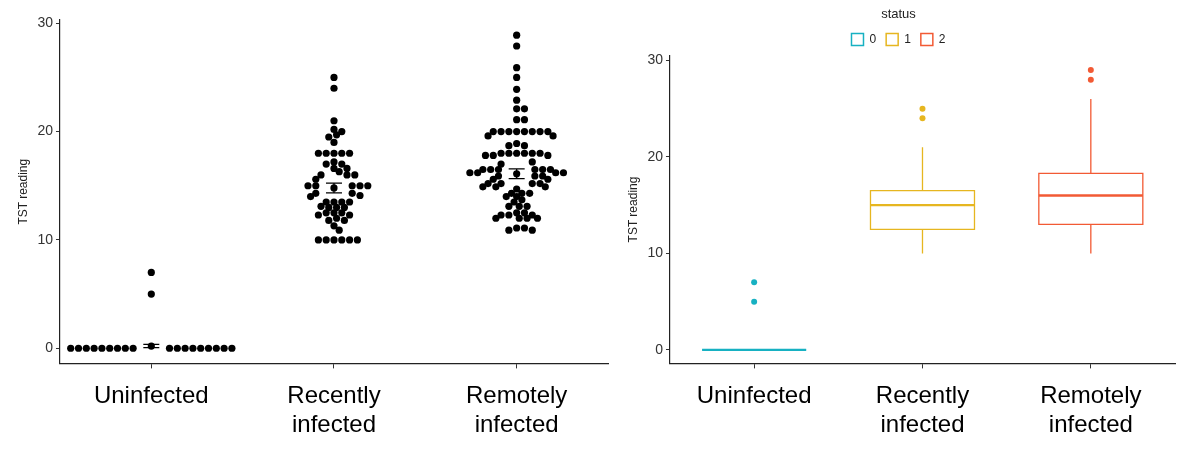 The width and height of the screenshot is (1193, 462). Describe the element at coordinates (899, 14) in the screenshot. I see `legend-title: status` at that location.